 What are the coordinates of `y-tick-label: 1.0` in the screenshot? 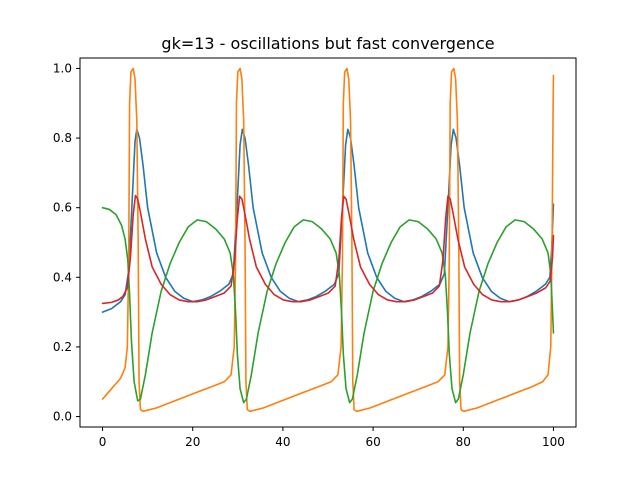 It's located at (62, 68).